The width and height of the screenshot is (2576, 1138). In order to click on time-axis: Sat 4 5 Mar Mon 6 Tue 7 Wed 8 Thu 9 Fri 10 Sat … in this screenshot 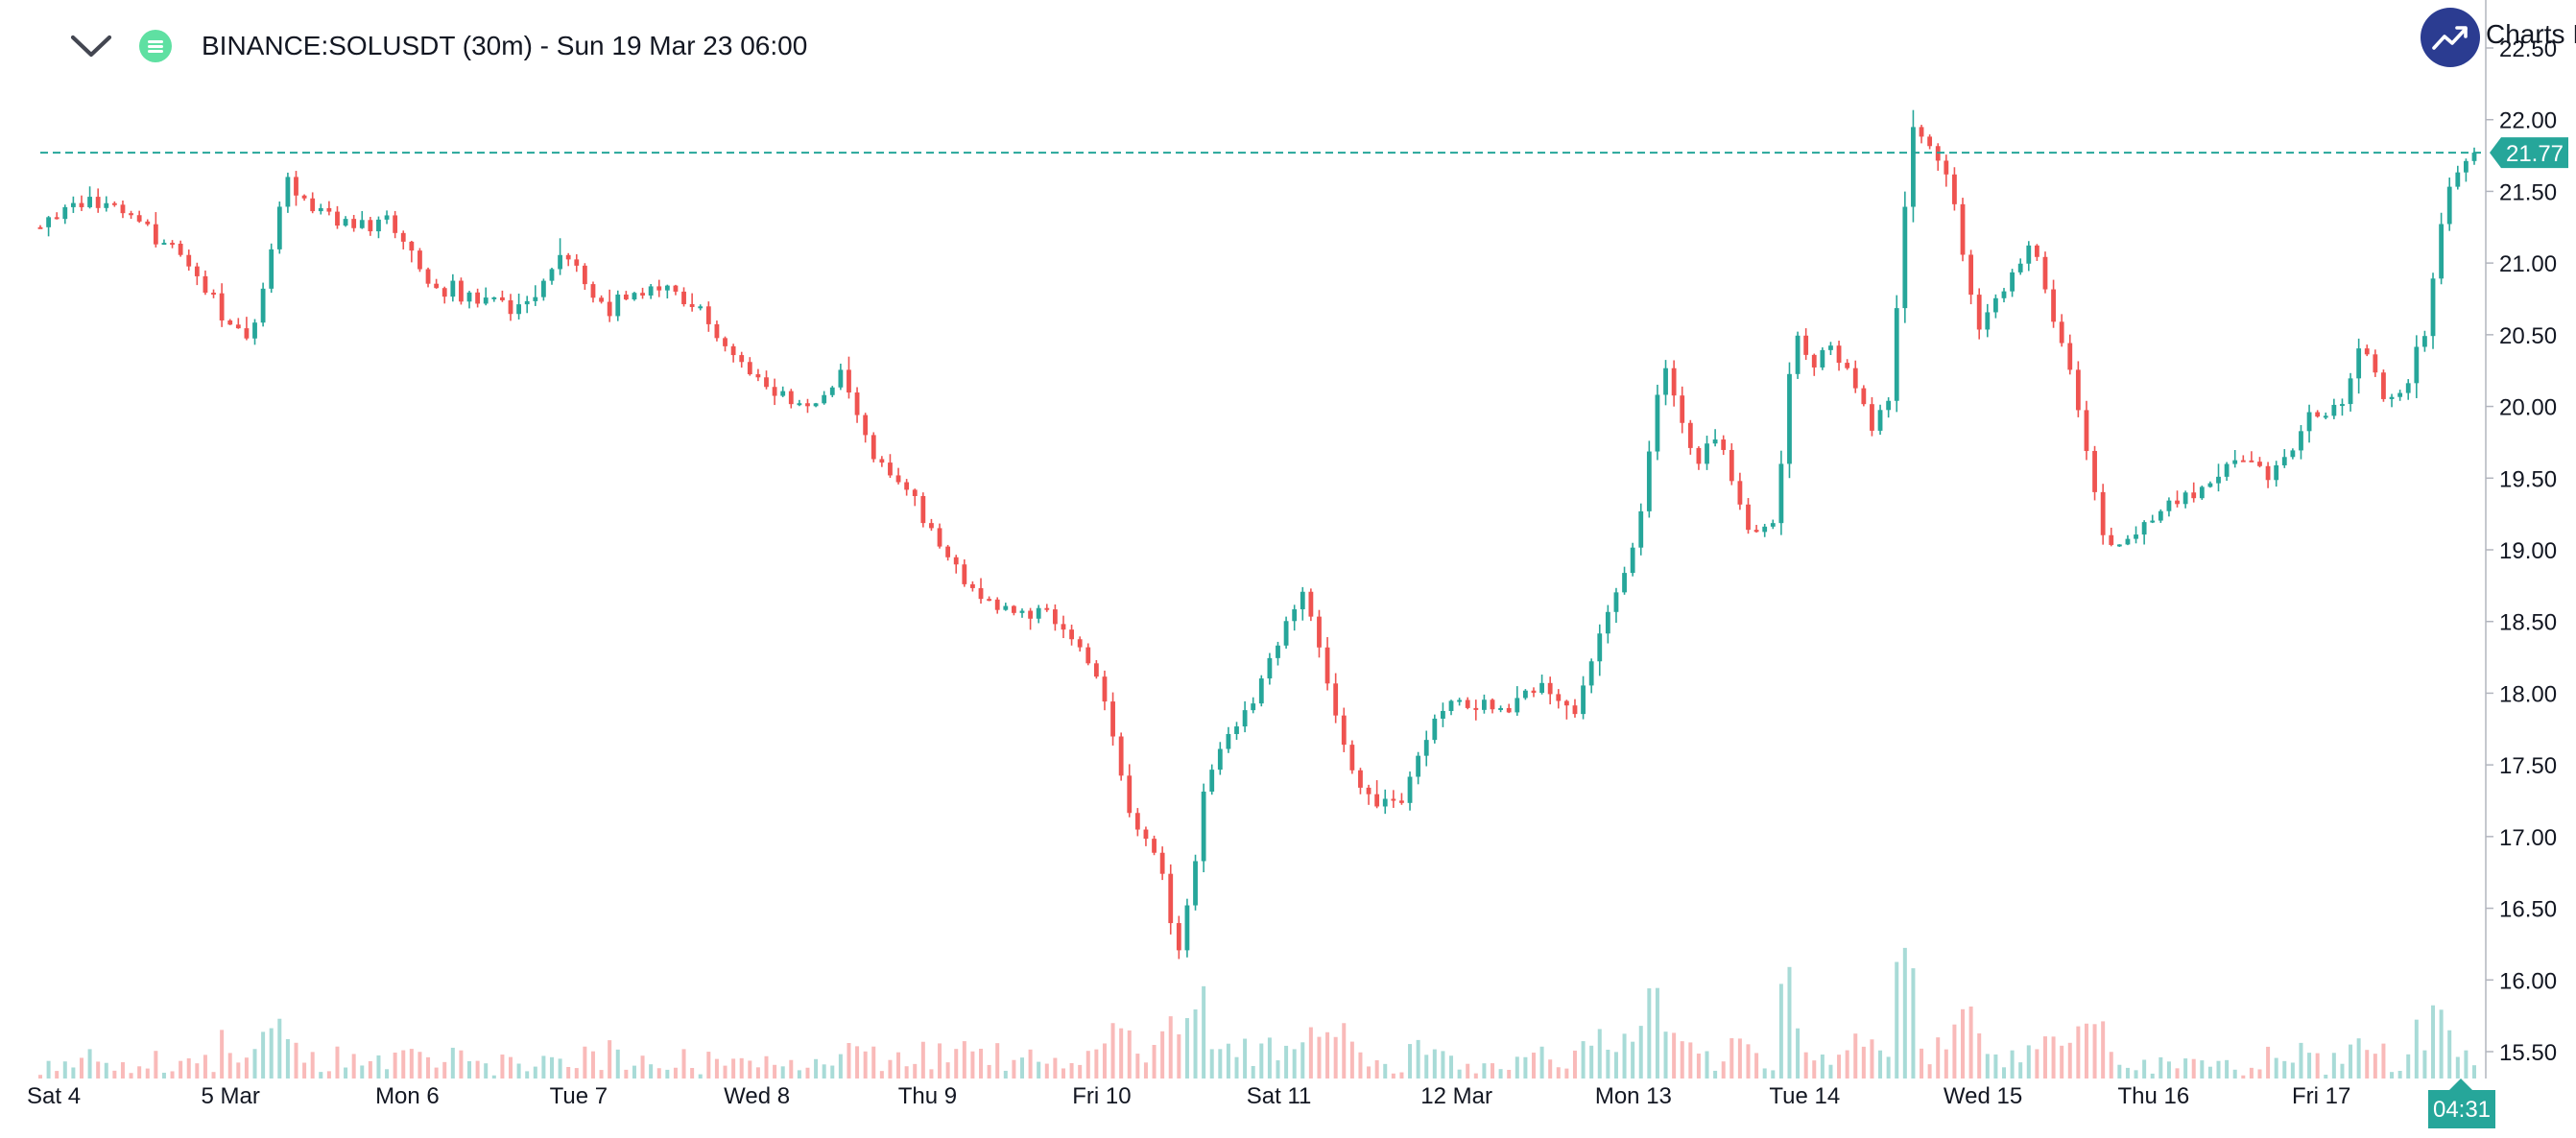, I will do `click(1188, 1096)`.